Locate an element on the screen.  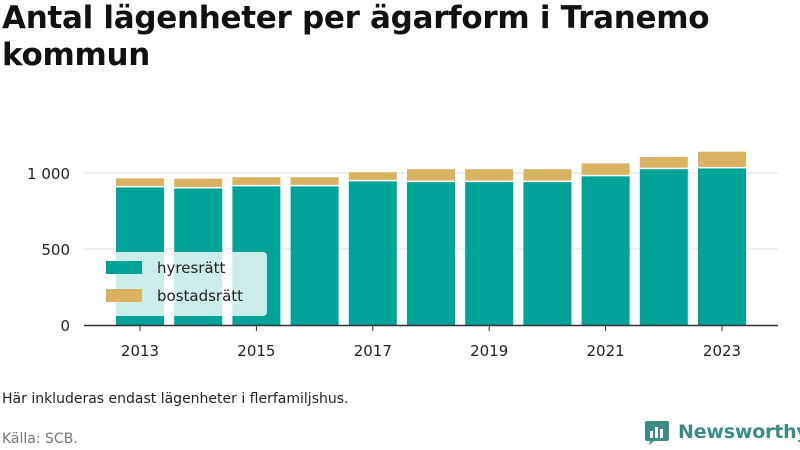
x-tick-label: 2021 is located at coordinates (606, 351).